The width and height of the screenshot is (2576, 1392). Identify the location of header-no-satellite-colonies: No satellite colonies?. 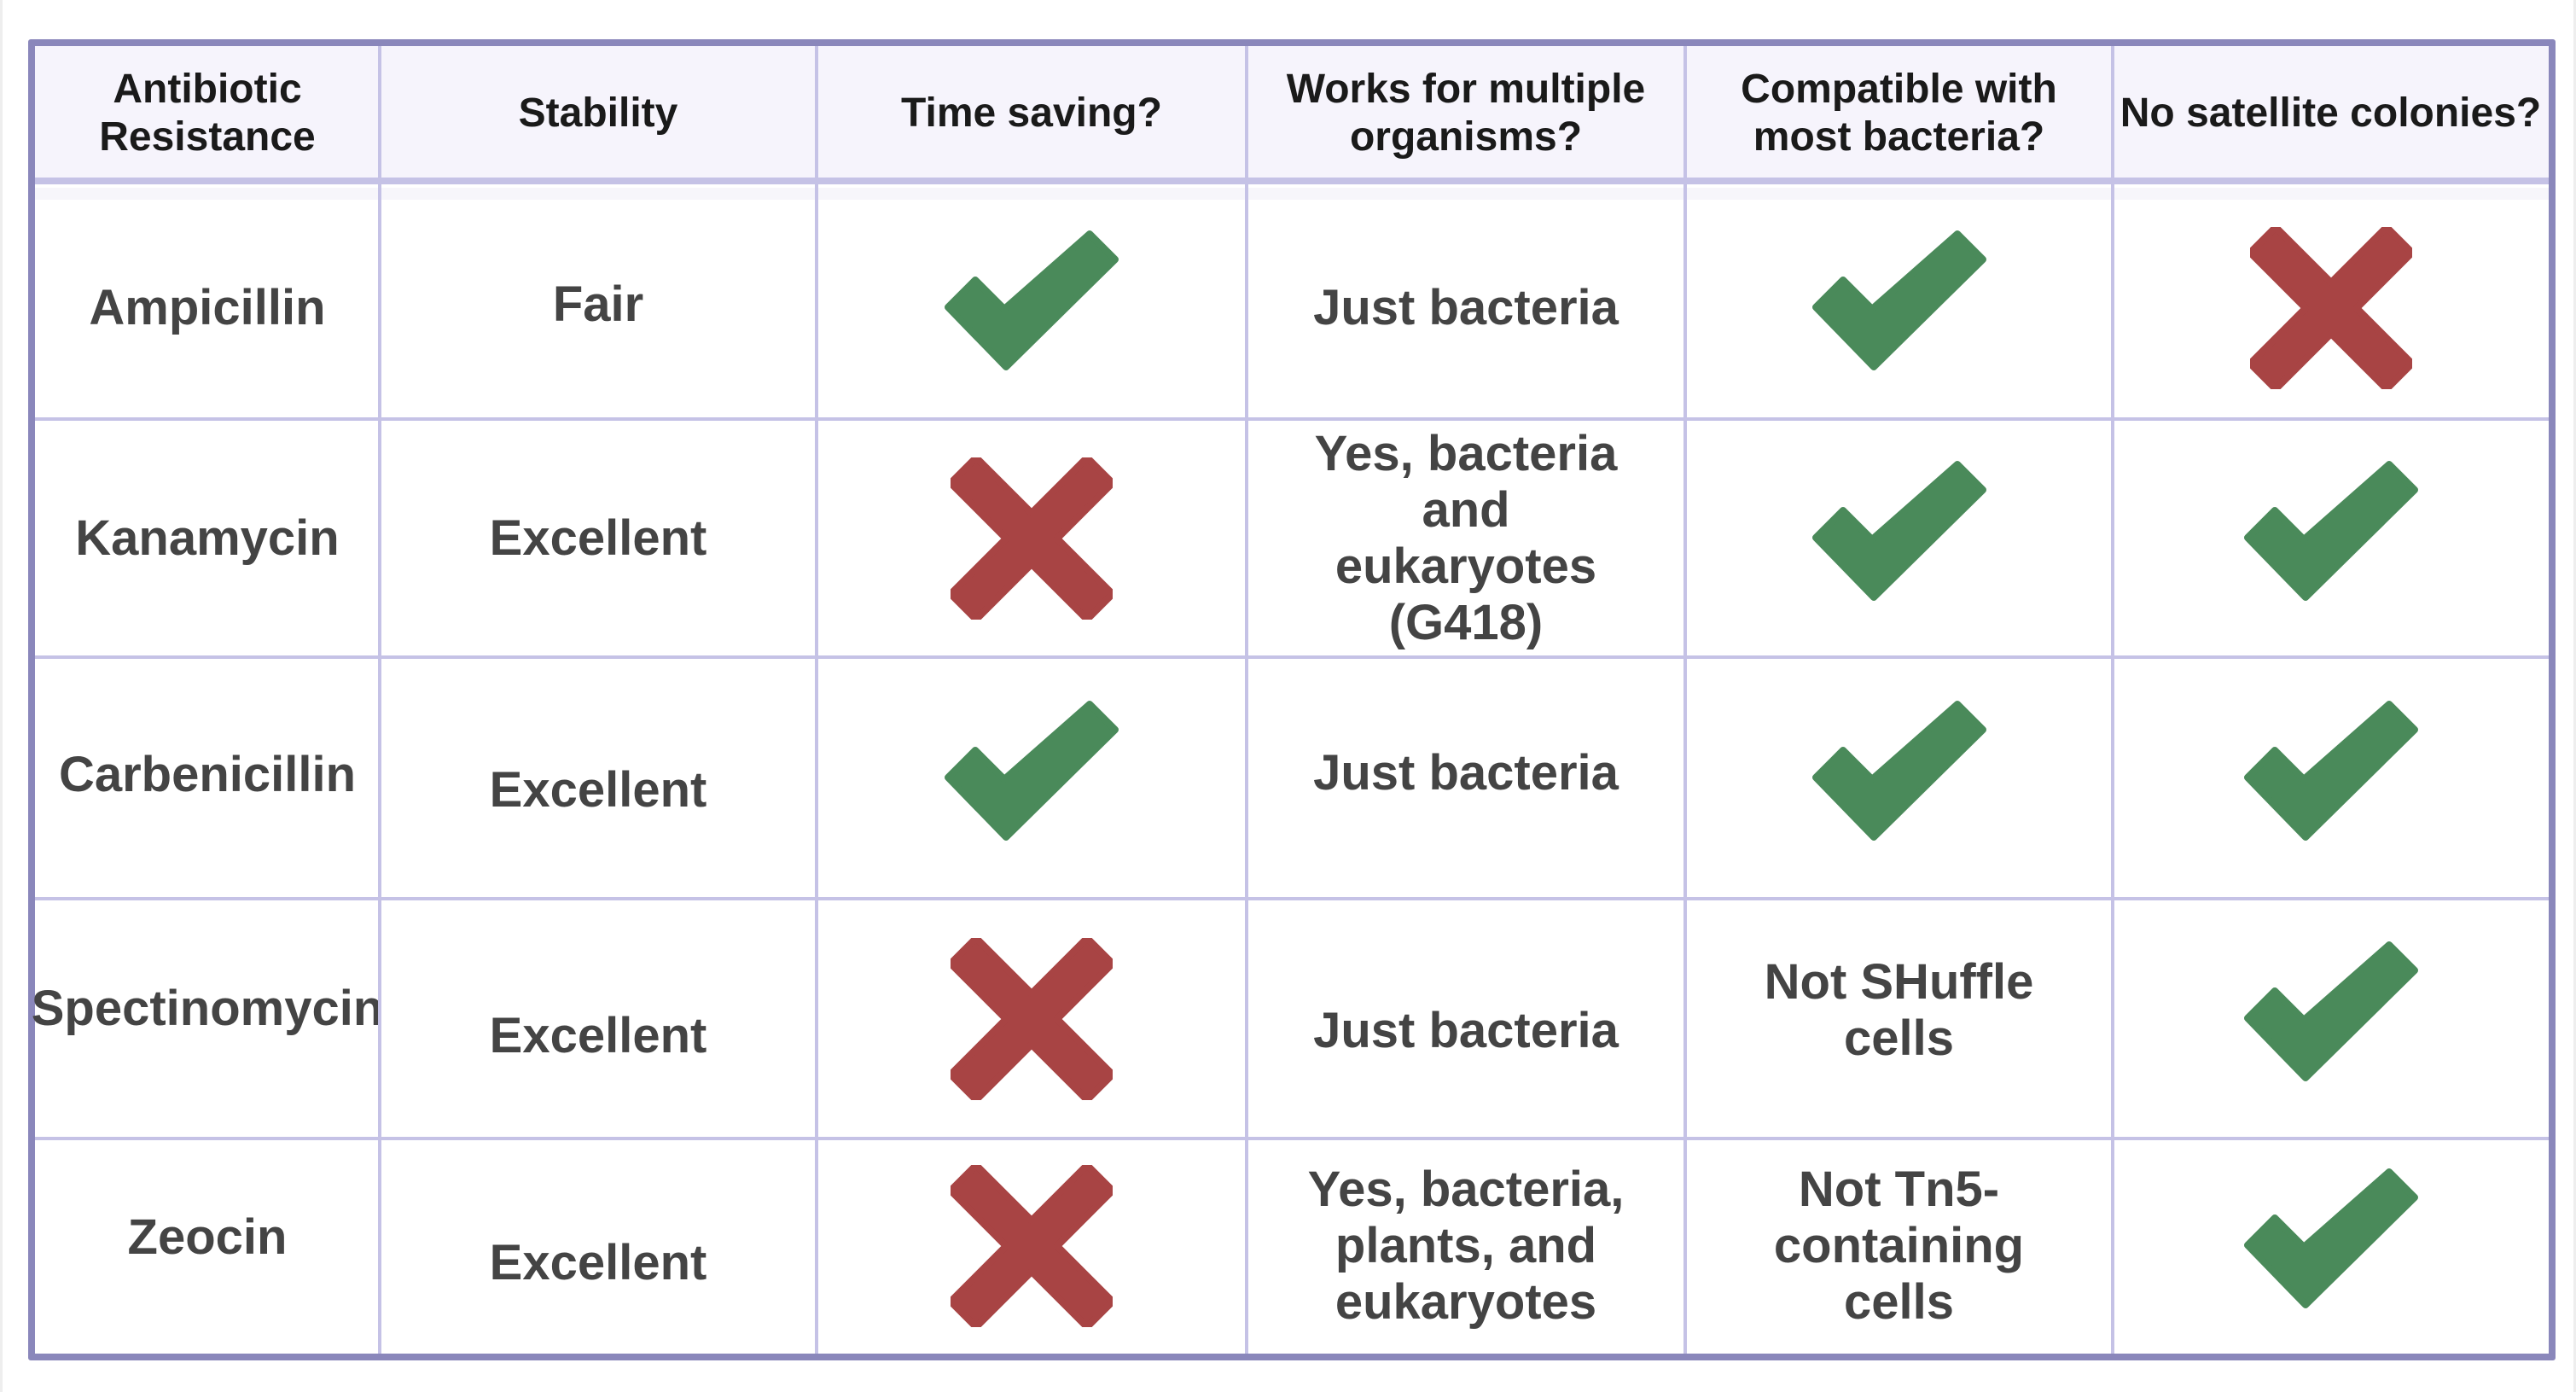
(2331, 113).